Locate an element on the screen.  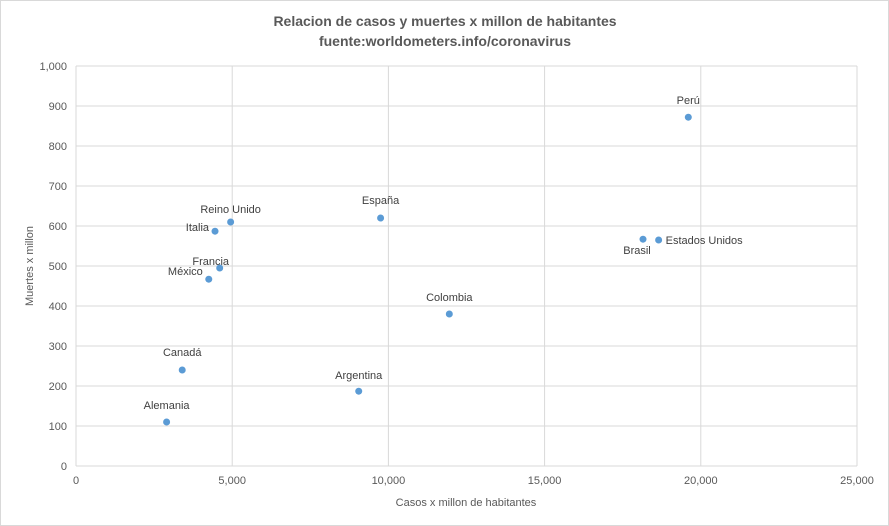
y-tick-label: 700 is located at coordinates (58, 187).